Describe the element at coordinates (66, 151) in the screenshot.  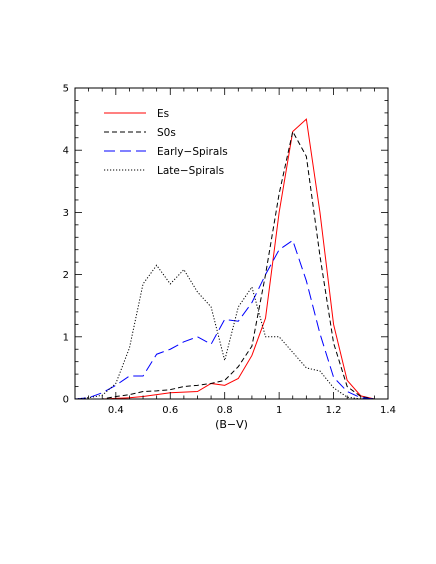
I see `y-tick-label: 4` at that location.